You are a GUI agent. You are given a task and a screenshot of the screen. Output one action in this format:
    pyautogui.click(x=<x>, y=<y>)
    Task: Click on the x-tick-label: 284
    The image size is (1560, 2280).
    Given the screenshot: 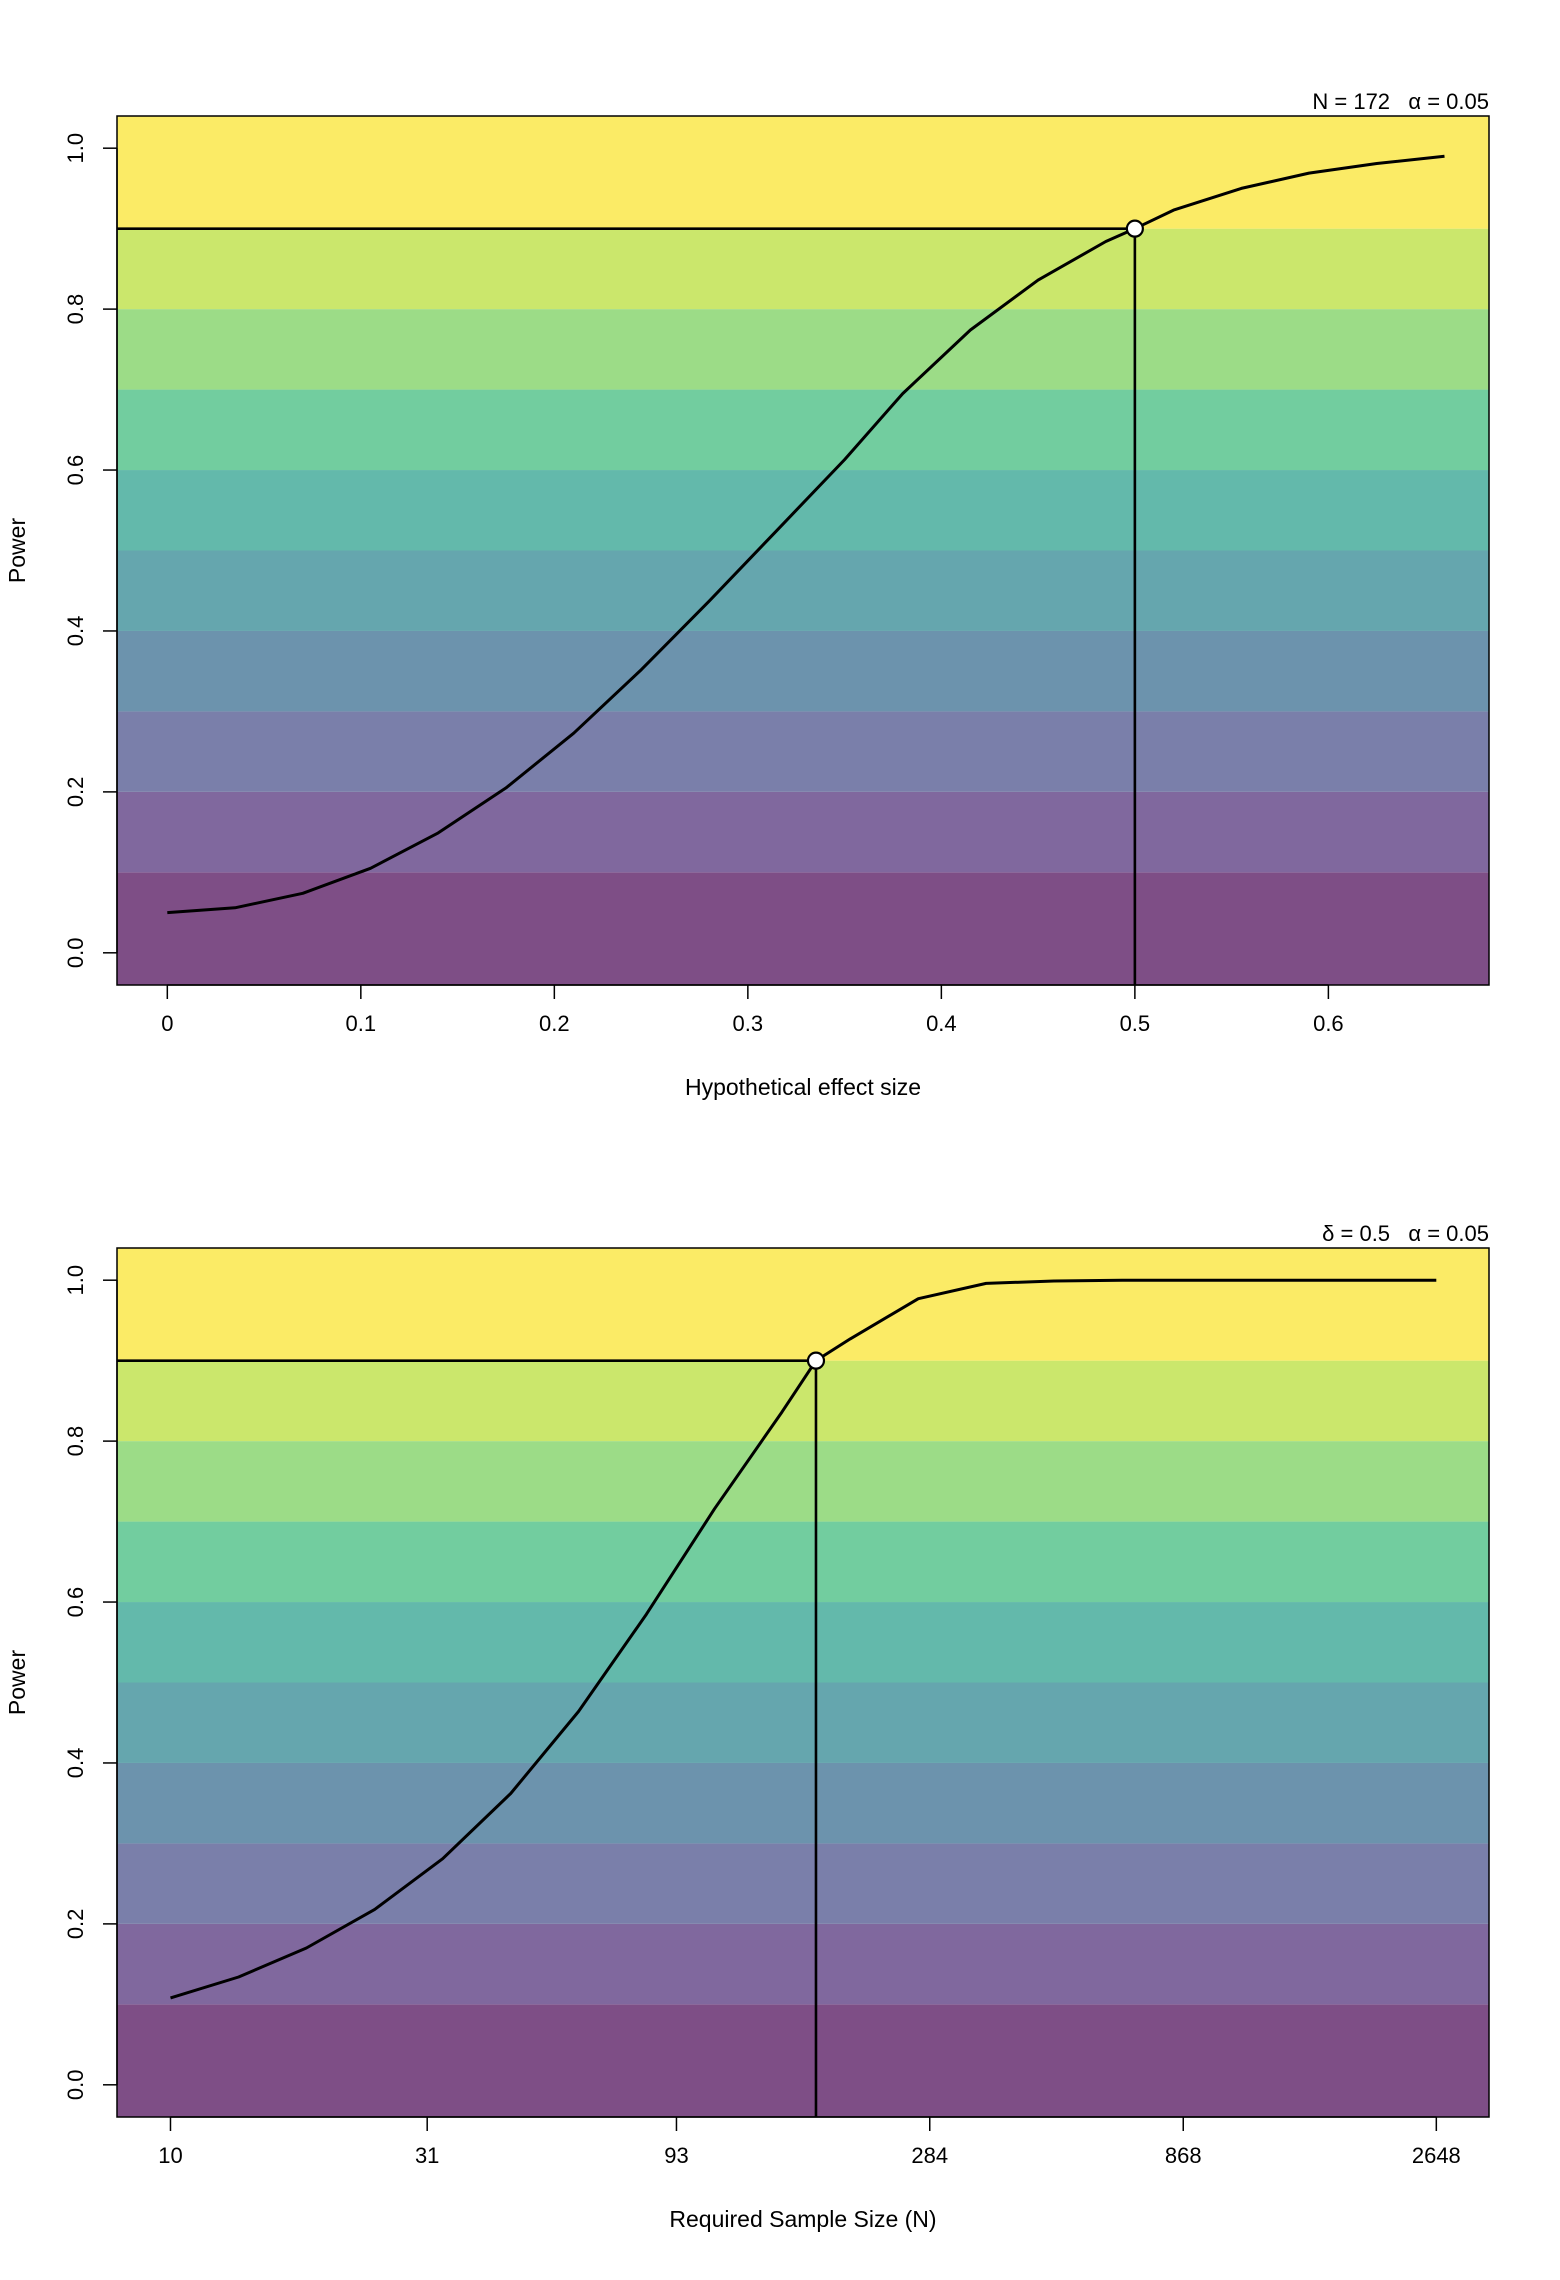 What is the action you would take?
    pyautogui.click(x=929, y=2155)
    